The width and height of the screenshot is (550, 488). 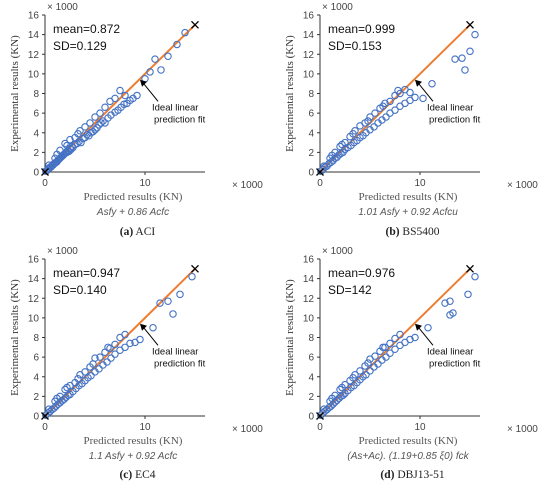 I want to click on y-axis-title: Experimental results (KN), so click(x=15, y=93).